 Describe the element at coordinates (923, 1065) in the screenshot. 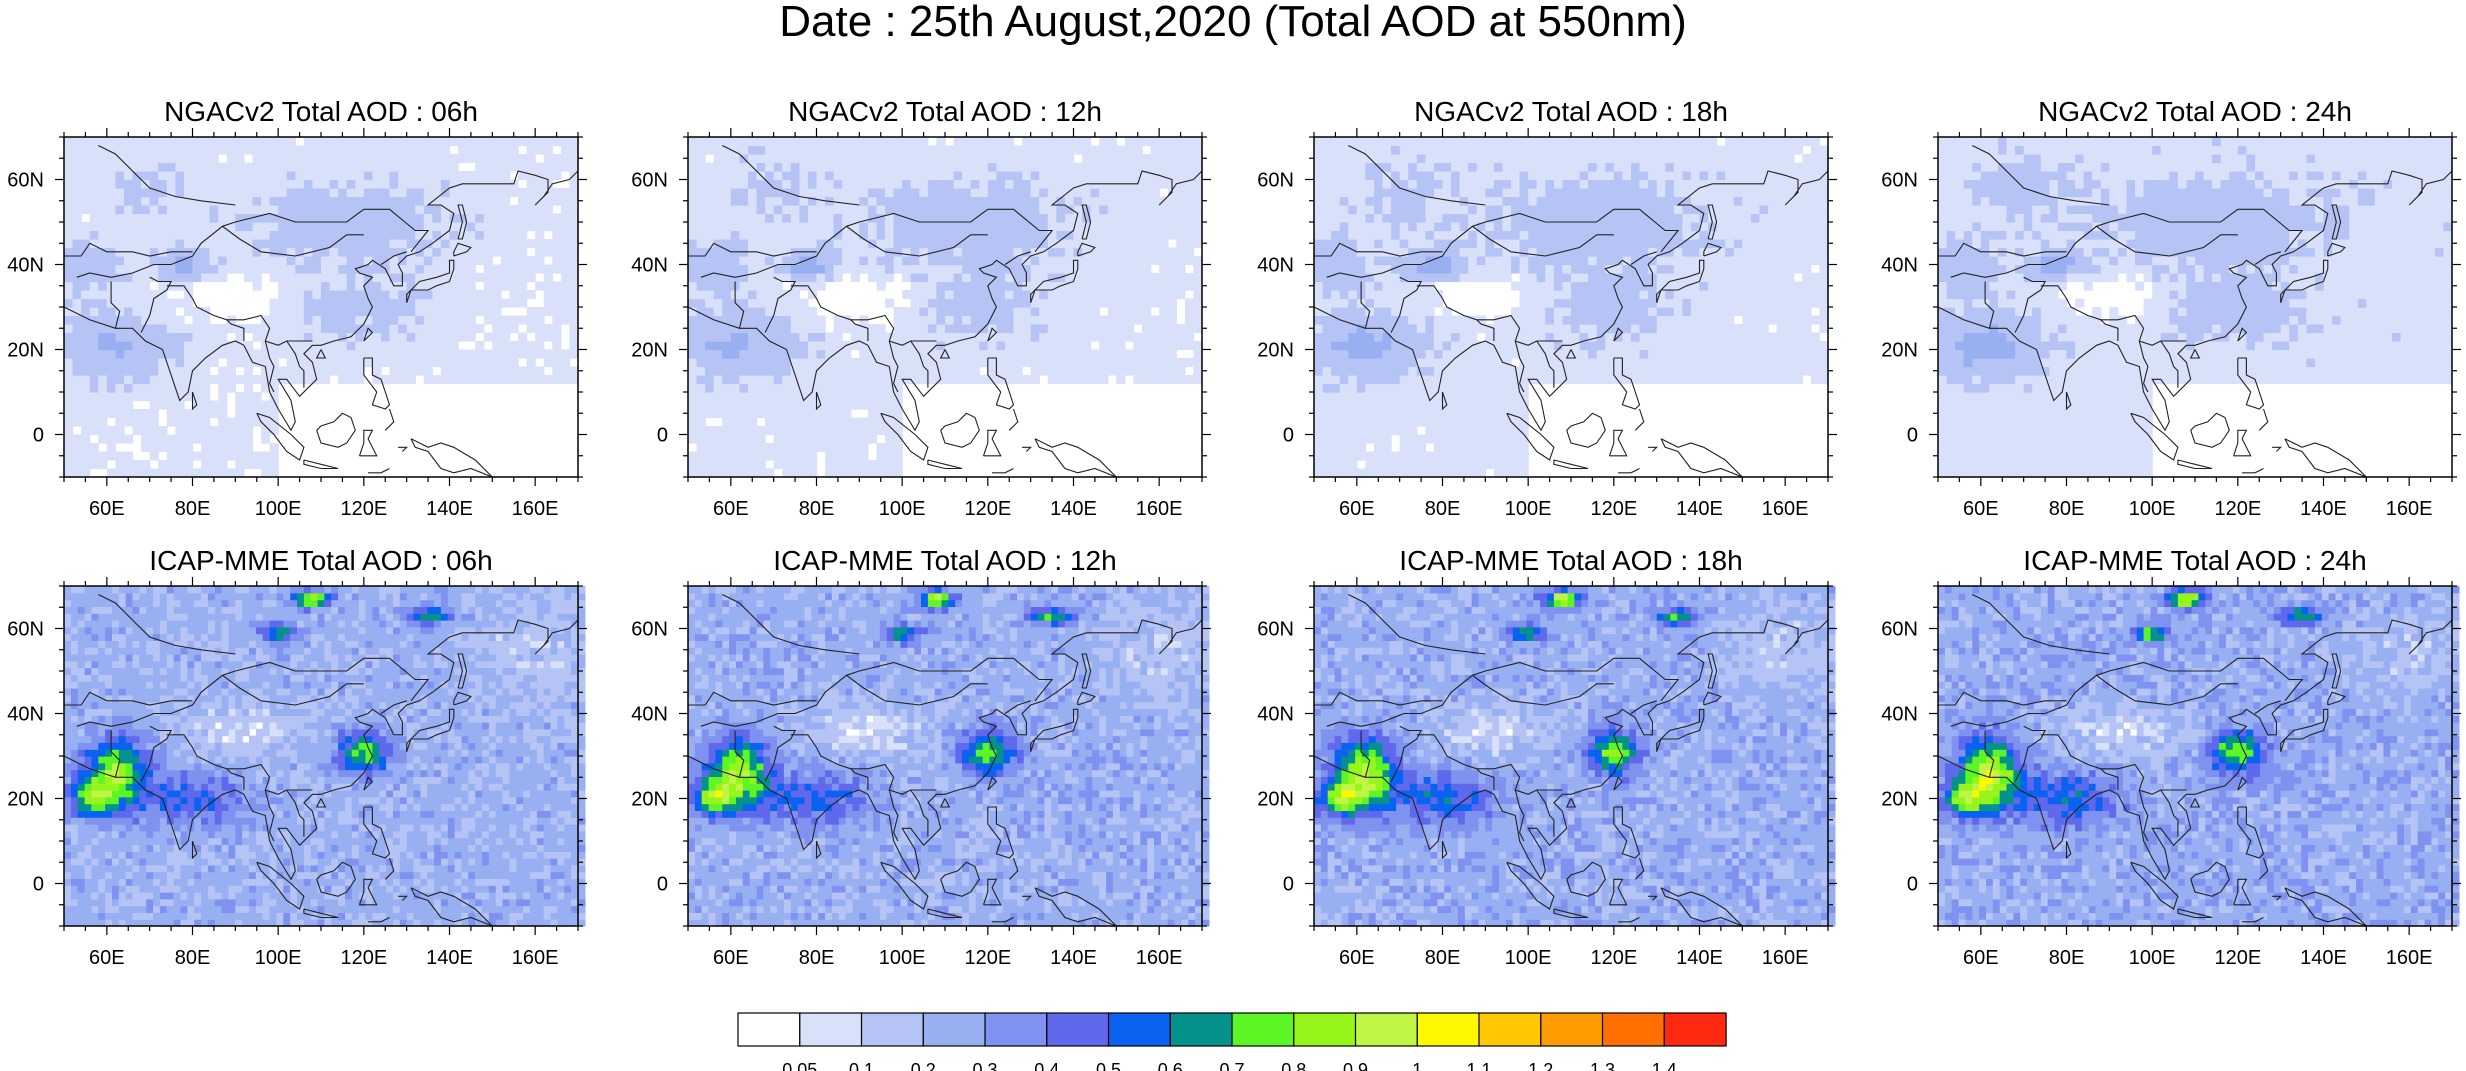

I see `colorbar-label: 0.2` at that location.